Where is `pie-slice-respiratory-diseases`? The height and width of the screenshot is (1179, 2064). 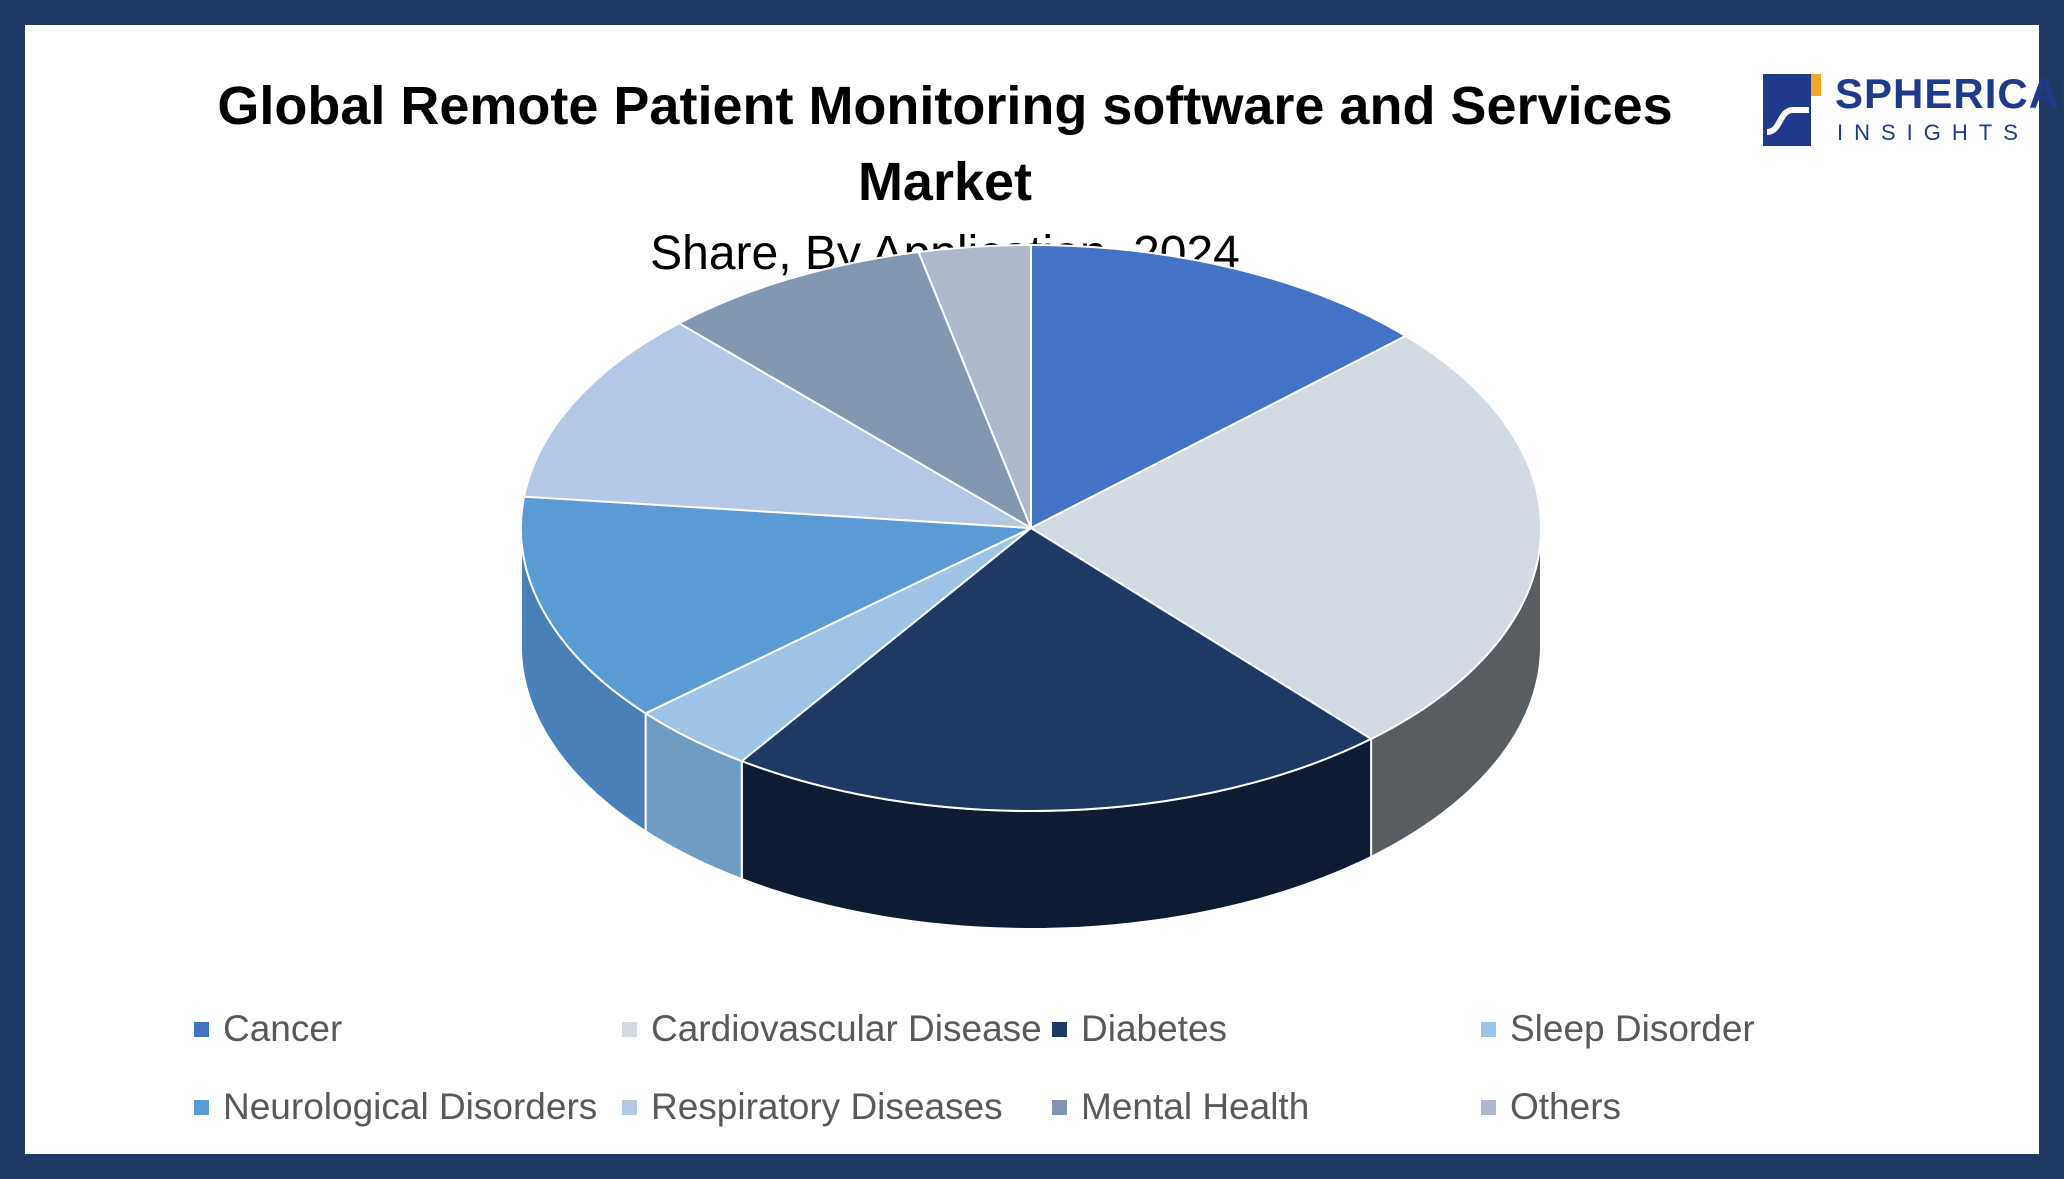 pie-slice-respiratory-diseases is located at coordinates (777, 425).